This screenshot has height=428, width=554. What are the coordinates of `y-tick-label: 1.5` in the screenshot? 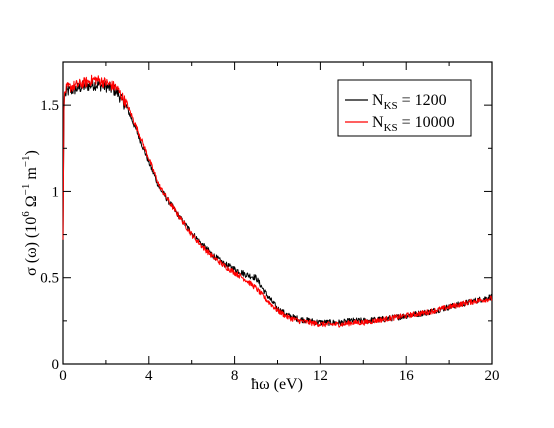 It's located at (49, 106).